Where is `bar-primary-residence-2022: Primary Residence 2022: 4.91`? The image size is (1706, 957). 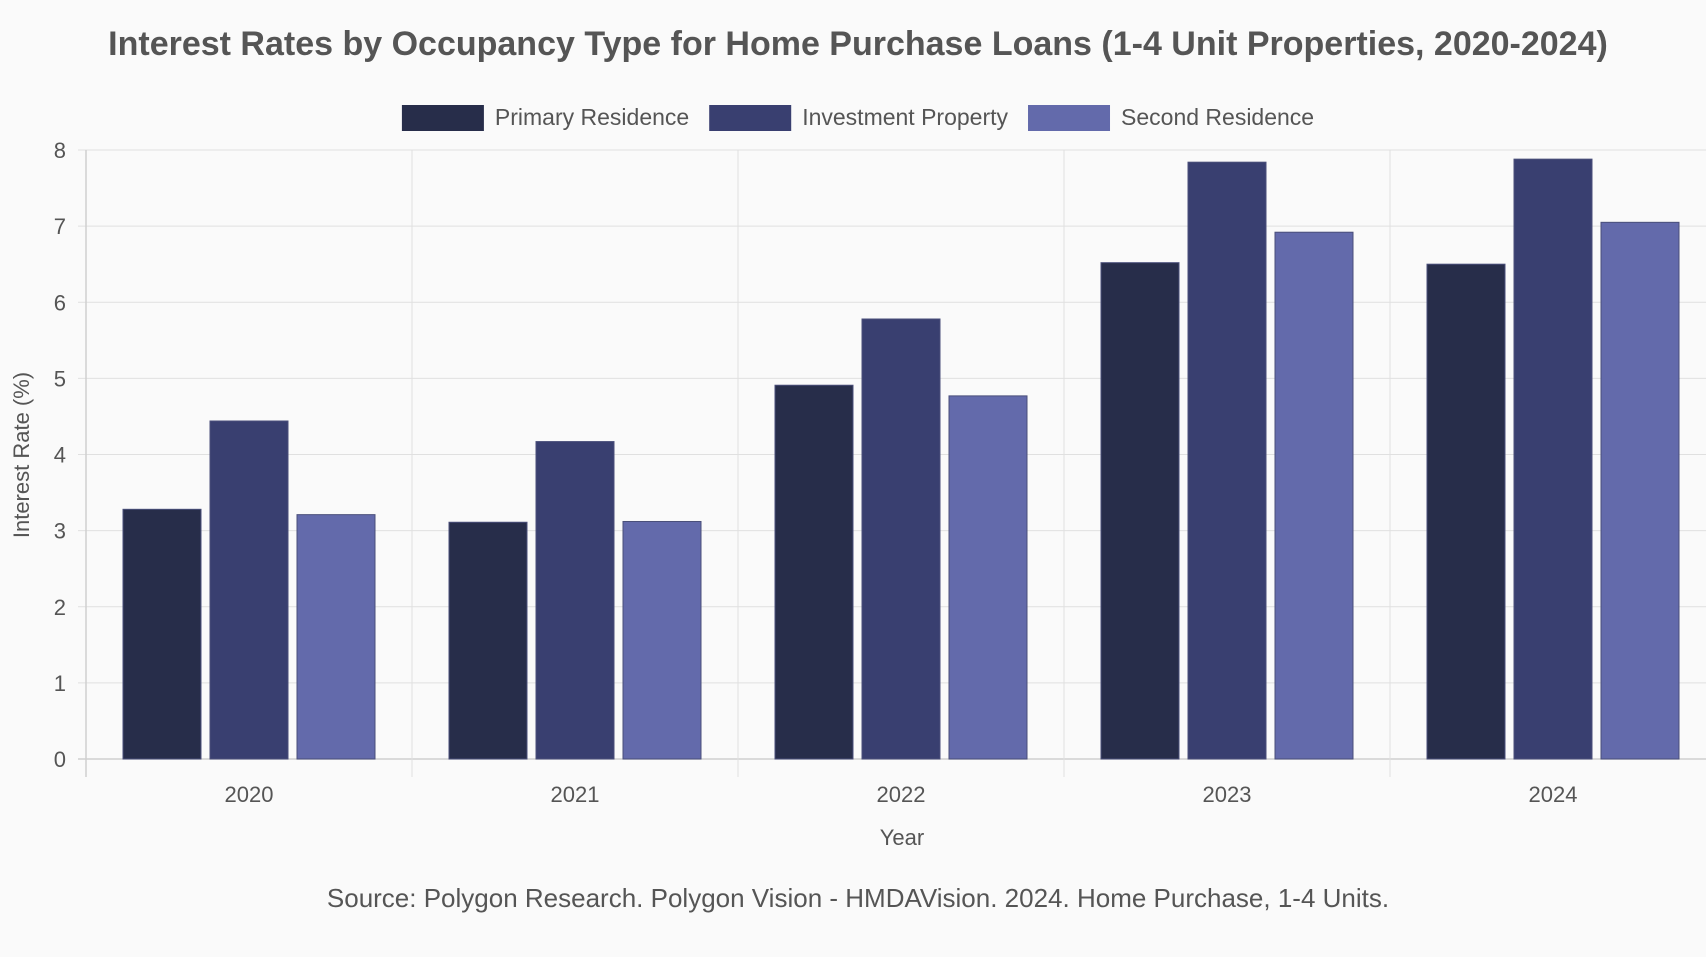 bar-primary-residence-2022: Primary Residence 2022: 4.91 is located at coordinates (814, 572).